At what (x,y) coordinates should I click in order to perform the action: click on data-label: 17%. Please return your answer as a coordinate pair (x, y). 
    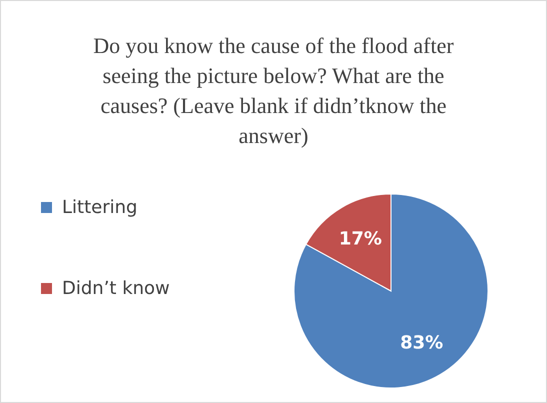
    Looking at the image, I should click on (360, 239).